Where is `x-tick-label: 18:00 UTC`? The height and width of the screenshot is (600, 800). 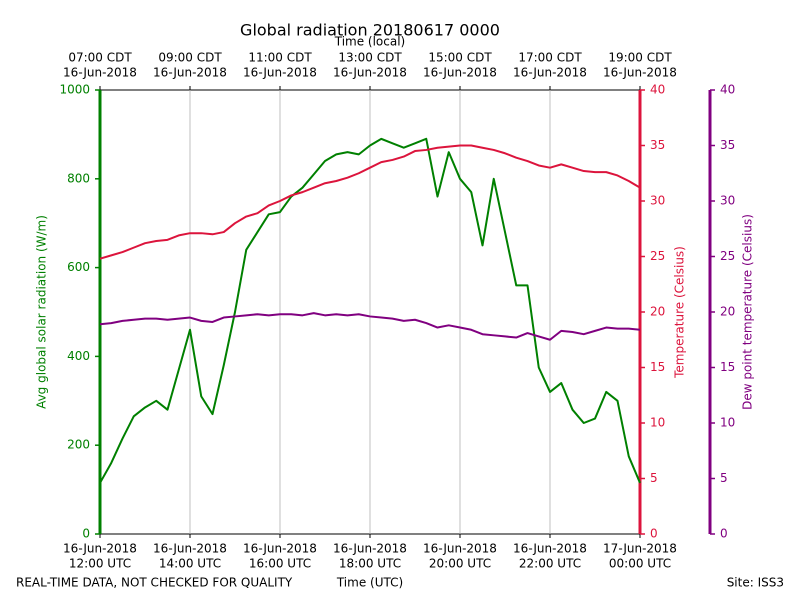
x-tick-label: 18:00 UTC is located at coordinates (370, 564).